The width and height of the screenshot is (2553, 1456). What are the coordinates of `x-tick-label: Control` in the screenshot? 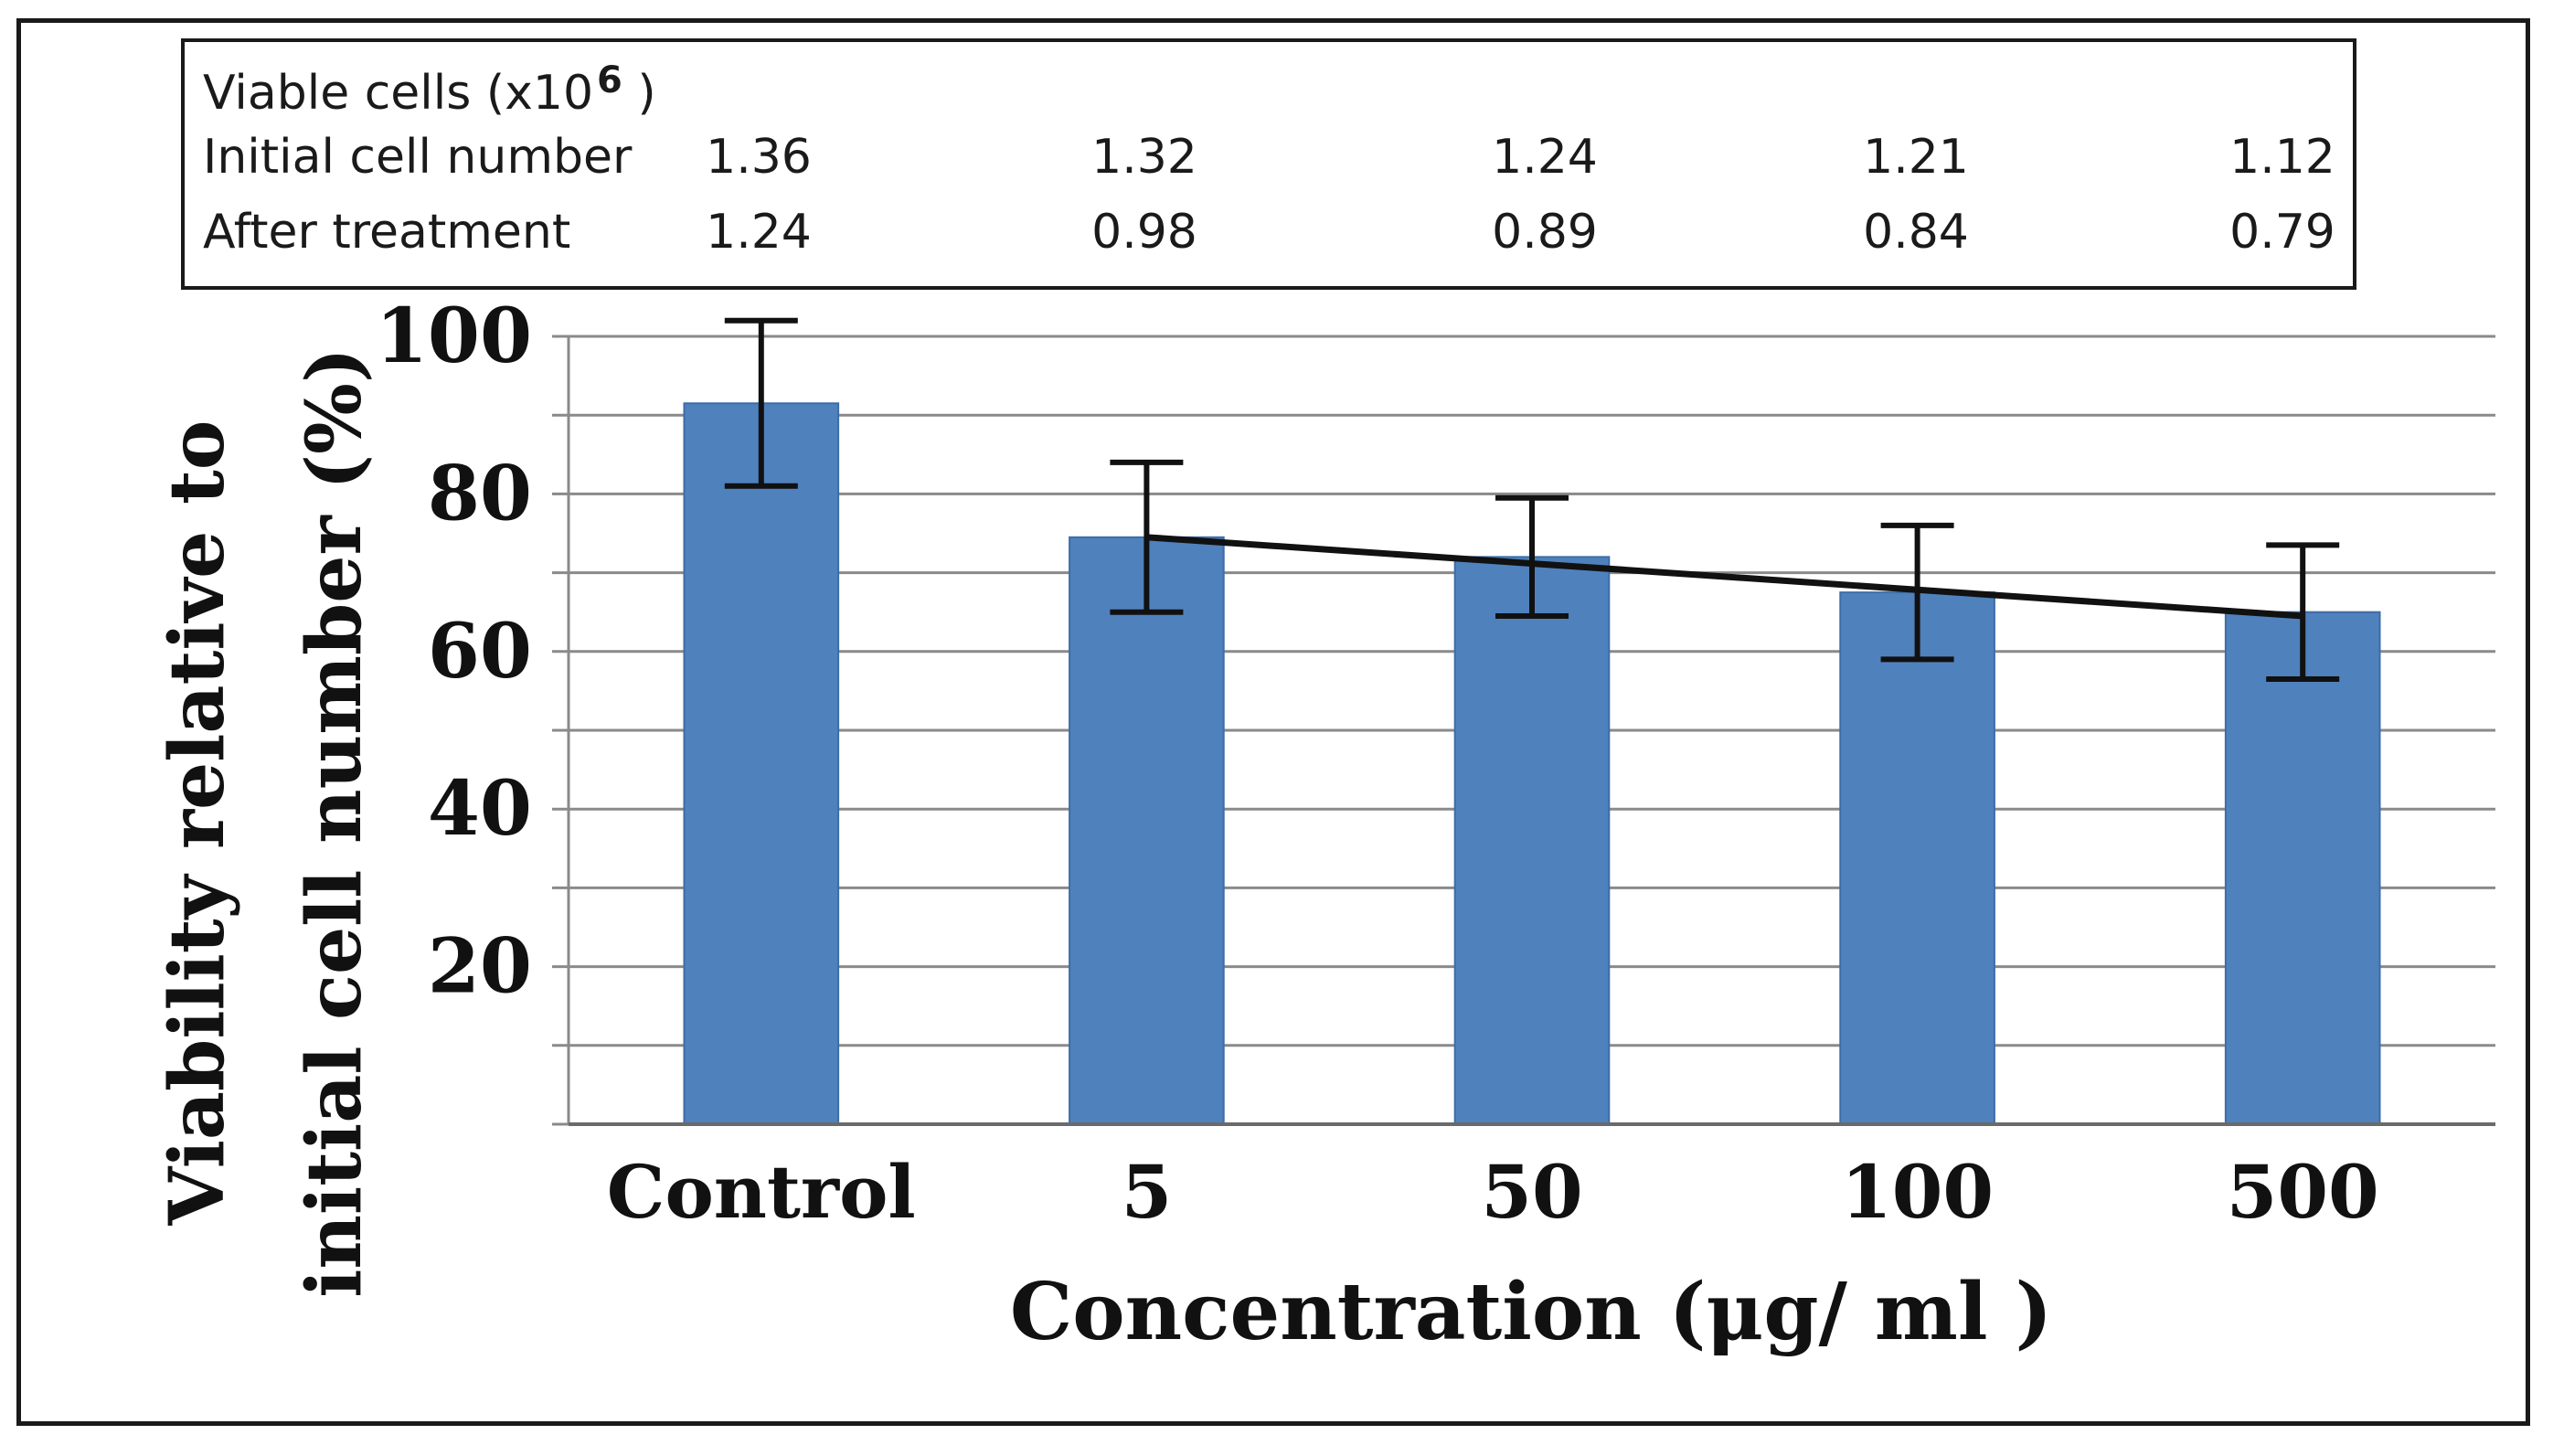 It's located at (761, 1192).